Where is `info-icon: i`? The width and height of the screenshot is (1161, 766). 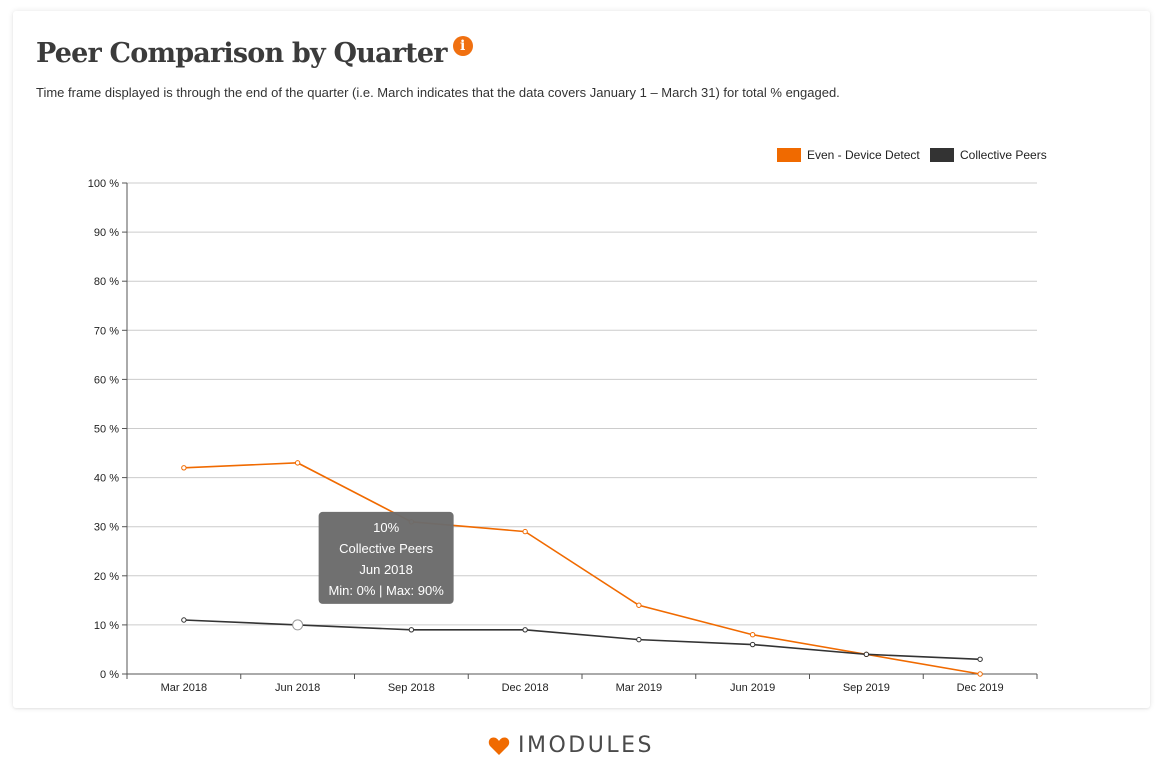
info-icon: i is located at coordinates (462, 46).